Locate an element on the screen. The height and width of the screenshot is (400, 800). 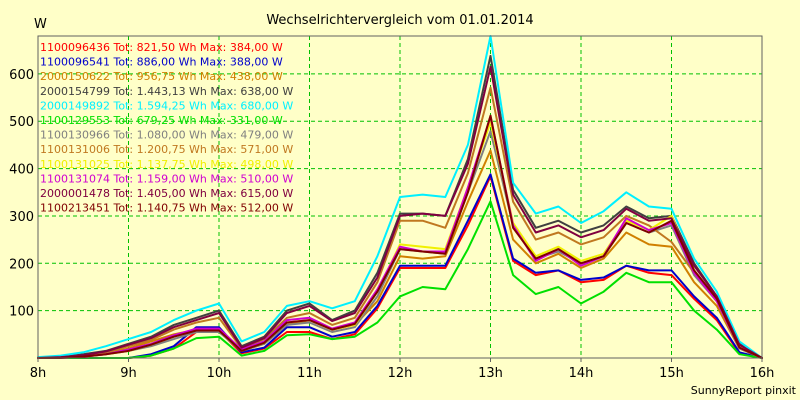
y-tick-label: 100 is located at coordinates (21, 312).